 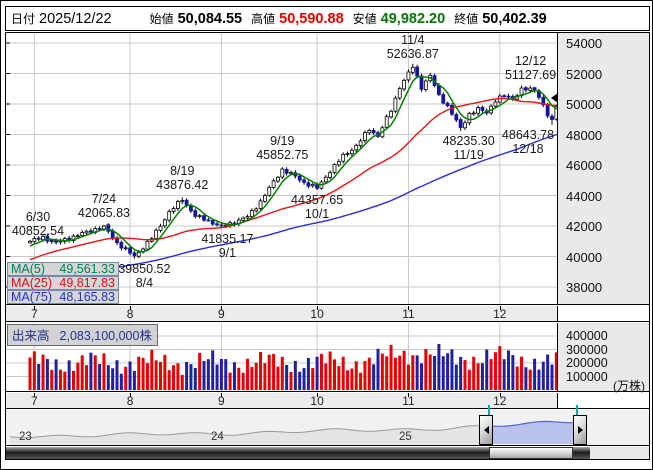 I want to click on price-axis-label: 46000, so click(x=584, y=165).